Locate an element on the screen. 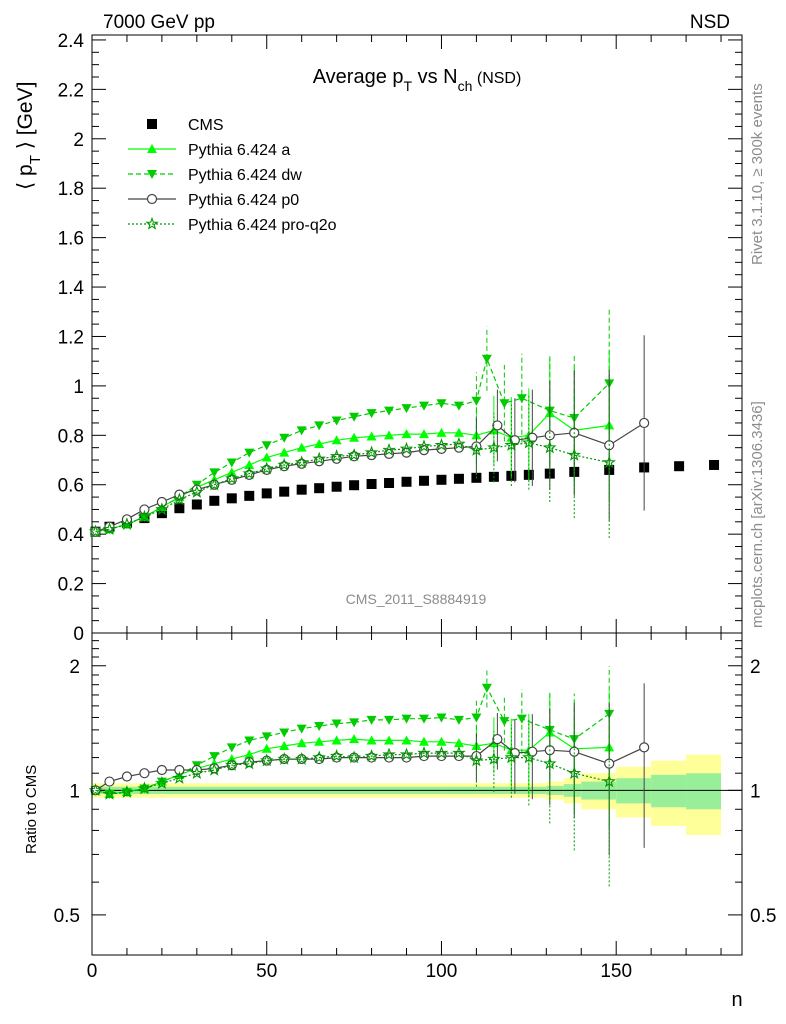  ratio-y-tick-label: 0.5 is located at coordinates (67, 916).